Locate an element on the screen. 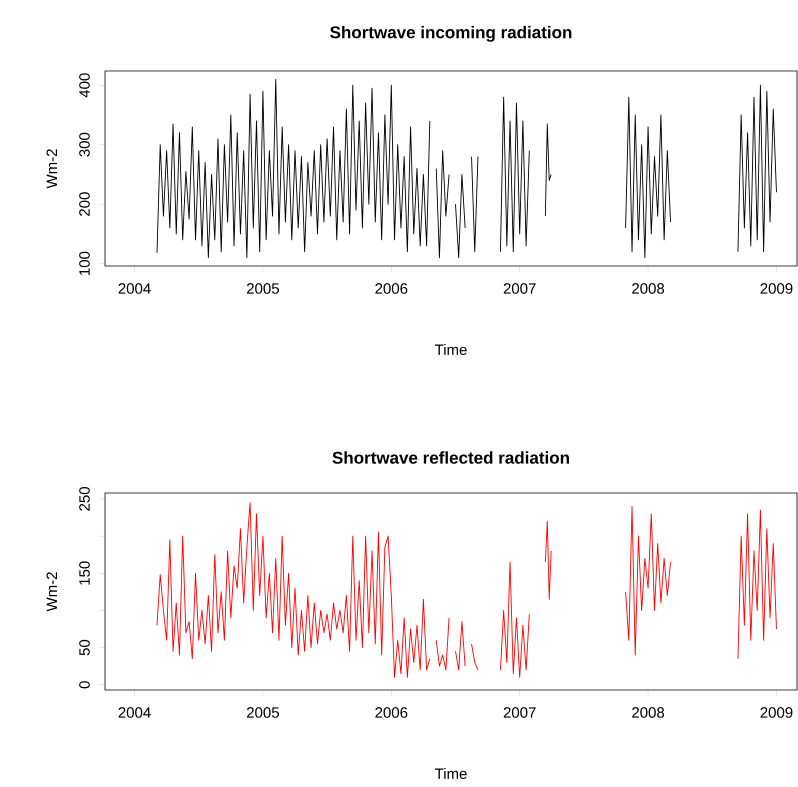 This screenshot has width=798, height=787. y-tick-label: 50 is located at coordinates (84, 648).